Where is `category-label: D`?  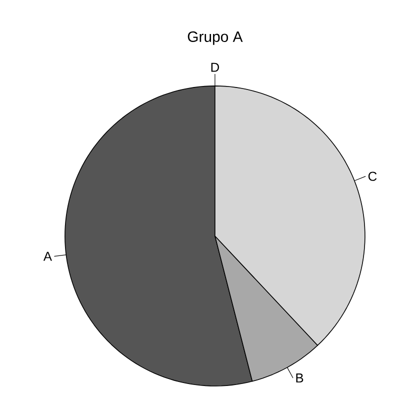
category-label: D is located at coordinates (215, 67).